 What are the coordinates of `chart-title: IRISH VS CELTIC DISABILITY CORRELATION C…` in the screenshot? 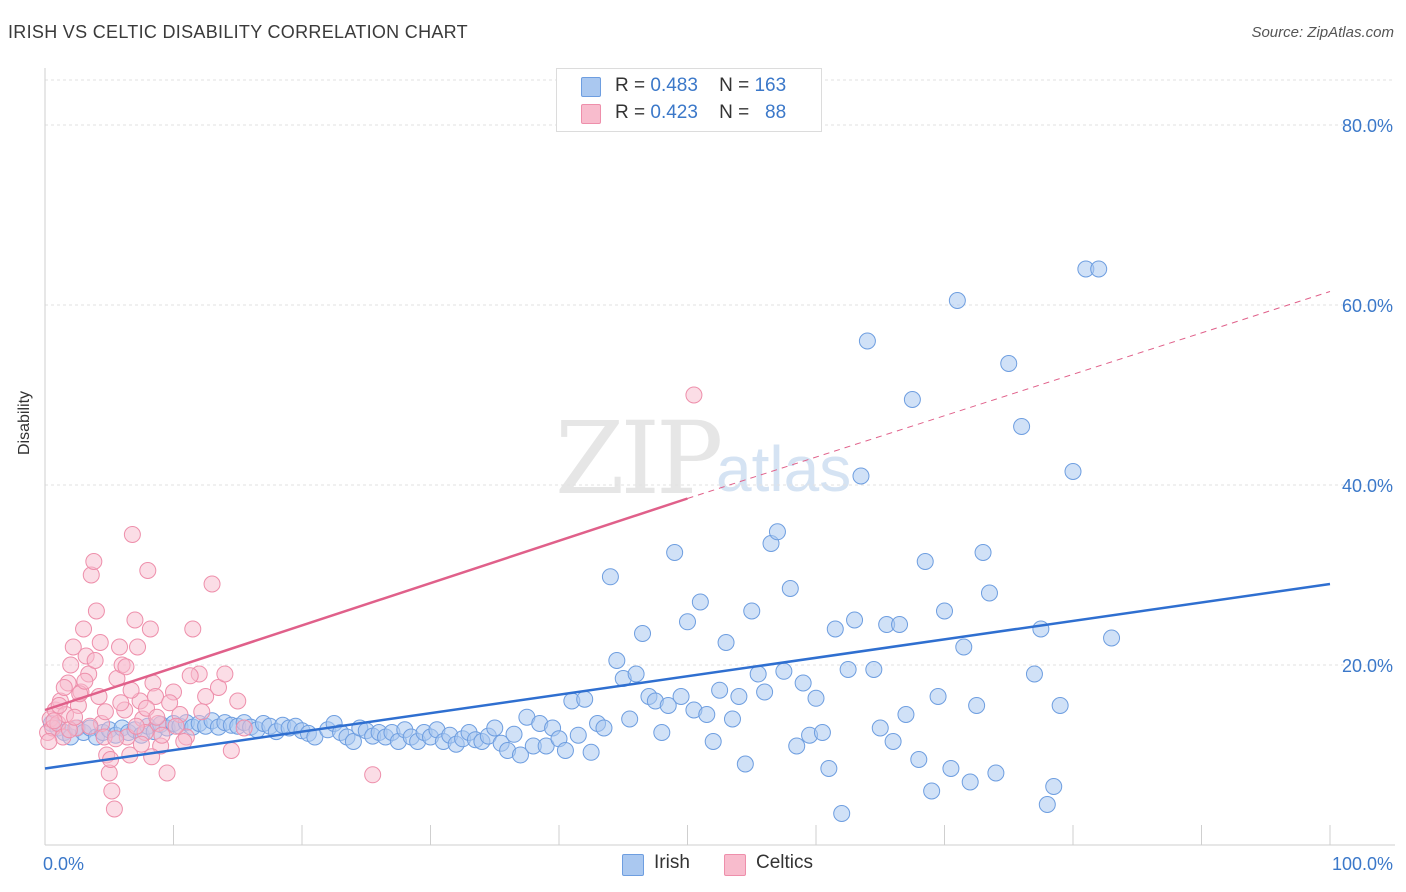 It's located at (238, 32).